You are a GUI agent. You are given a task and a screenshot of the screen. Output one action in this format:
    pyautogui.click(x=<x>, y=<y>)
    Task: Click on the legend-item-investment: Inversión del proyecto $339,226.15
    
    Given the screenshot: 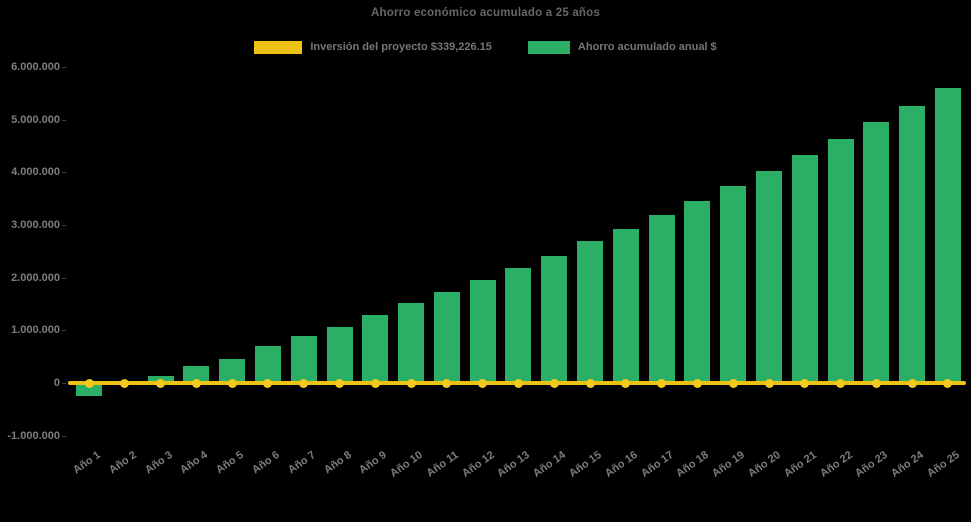 What is the action you would take?
    pyautogui.click(x=373, y=47)
    